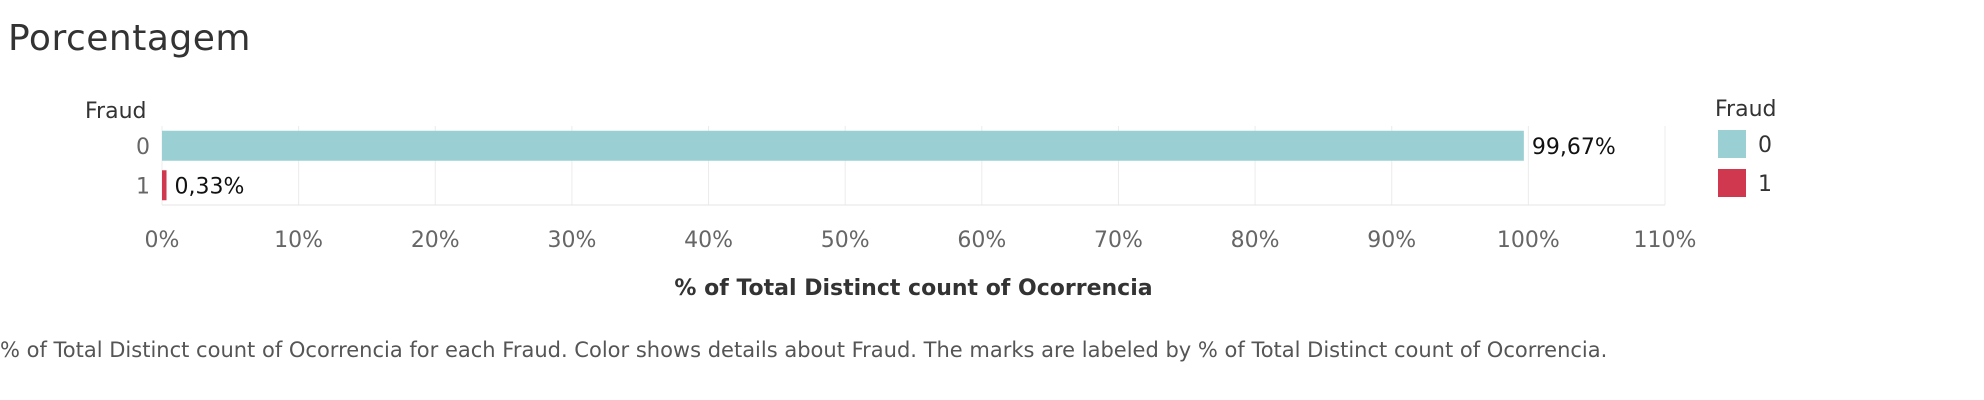 This screenshot has height=400, width=1984. What do you see at coordinates (845, 240) in the screenshot?
I see `x-tick-label: 50%` at bounding box center [845, 240].